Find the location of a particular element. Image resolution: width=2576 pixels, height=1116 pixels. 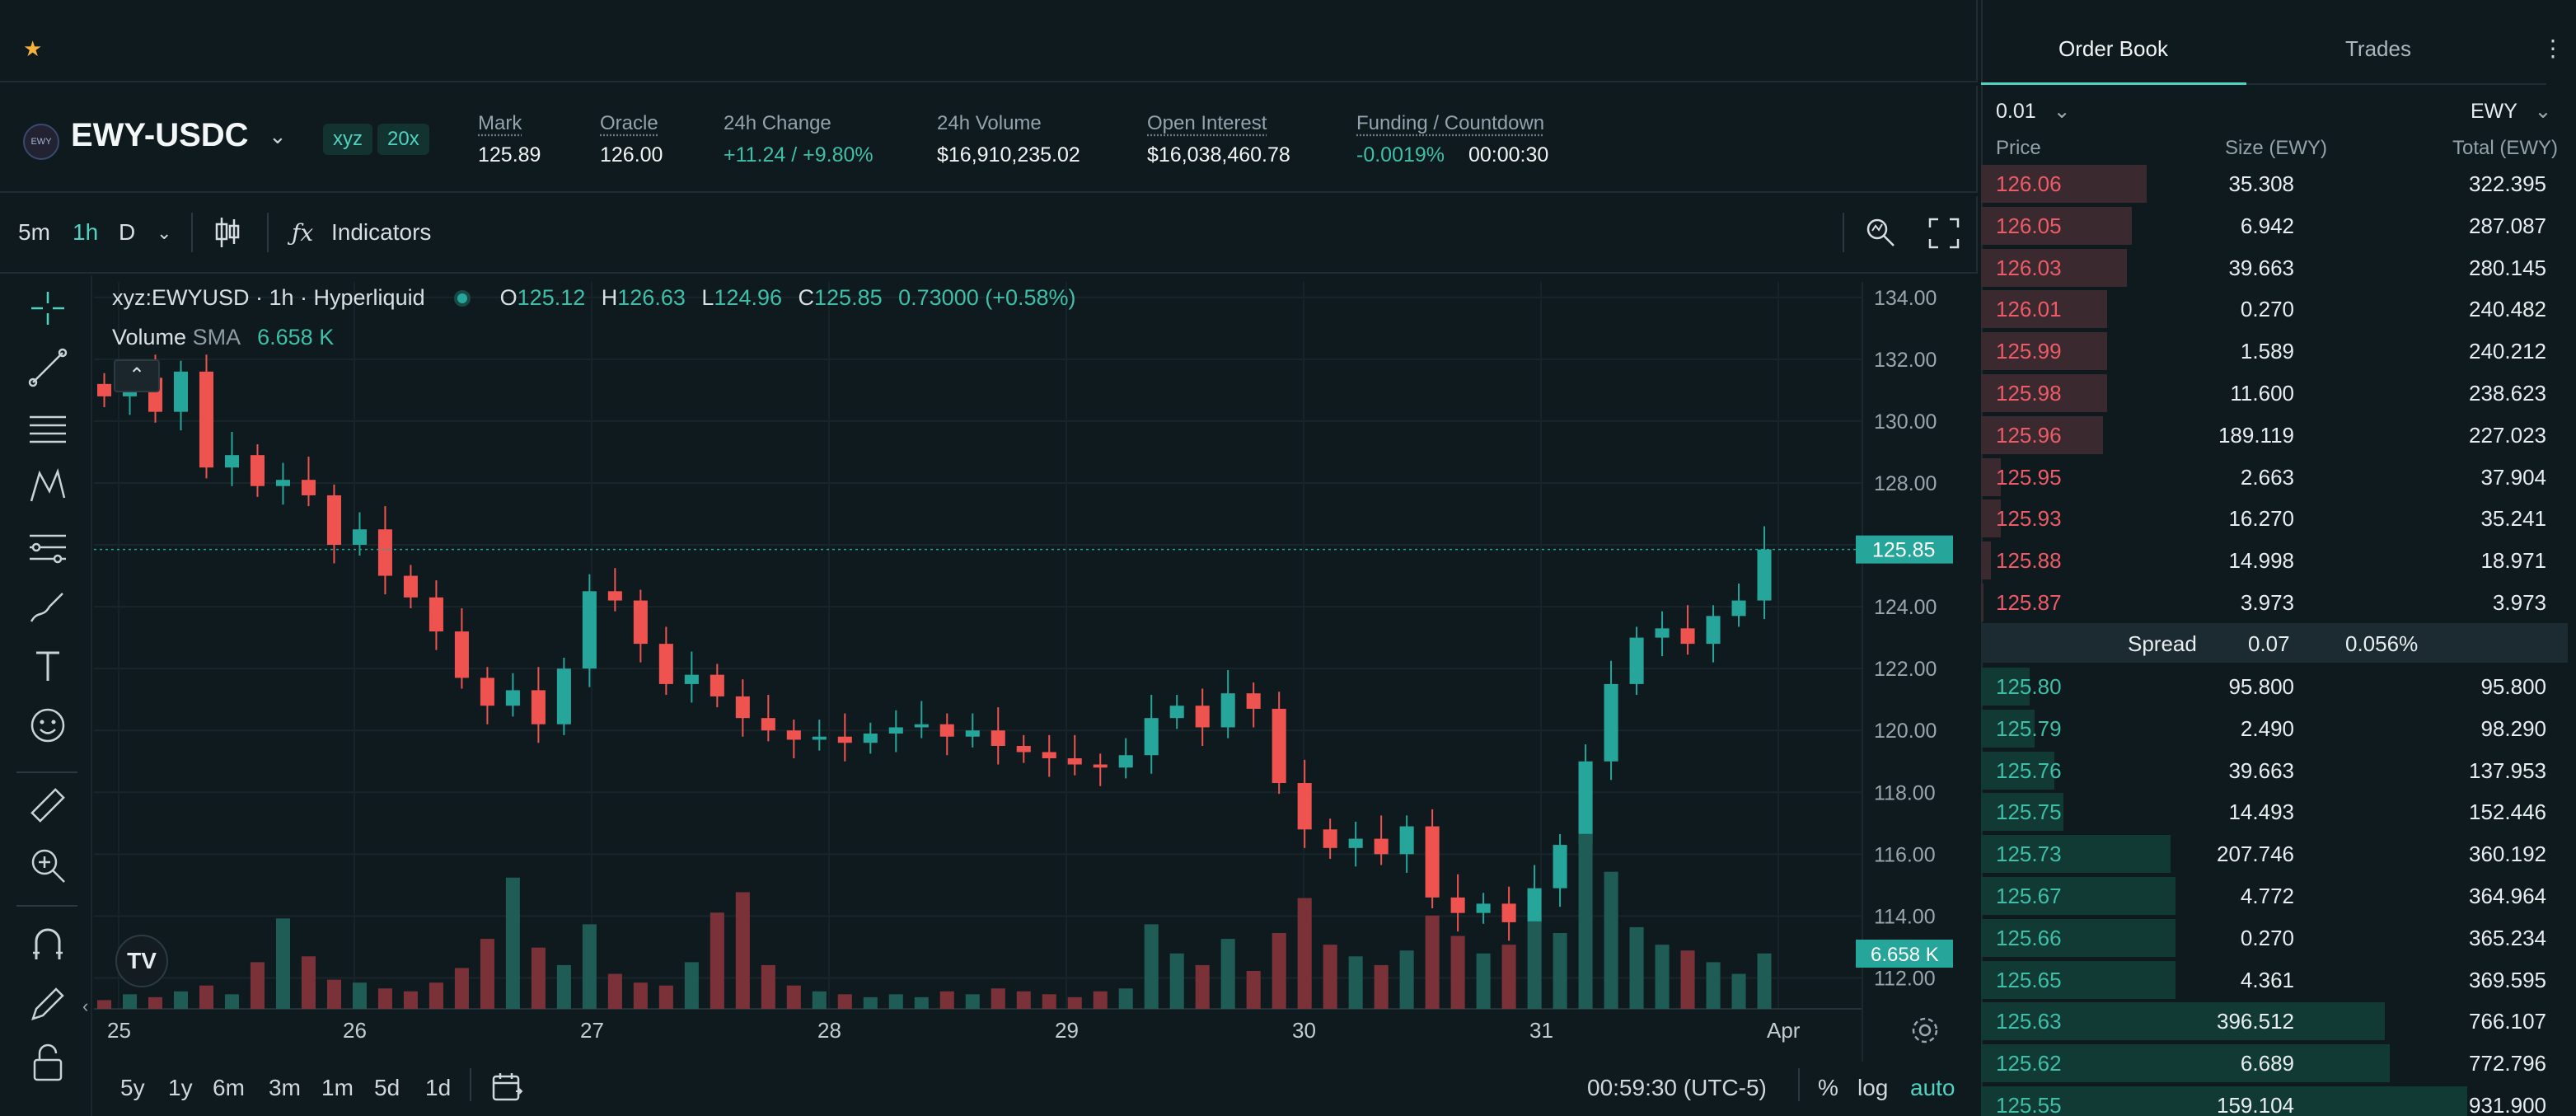

y-tick-label: 130.00 is located at coordinates (1905, 422).